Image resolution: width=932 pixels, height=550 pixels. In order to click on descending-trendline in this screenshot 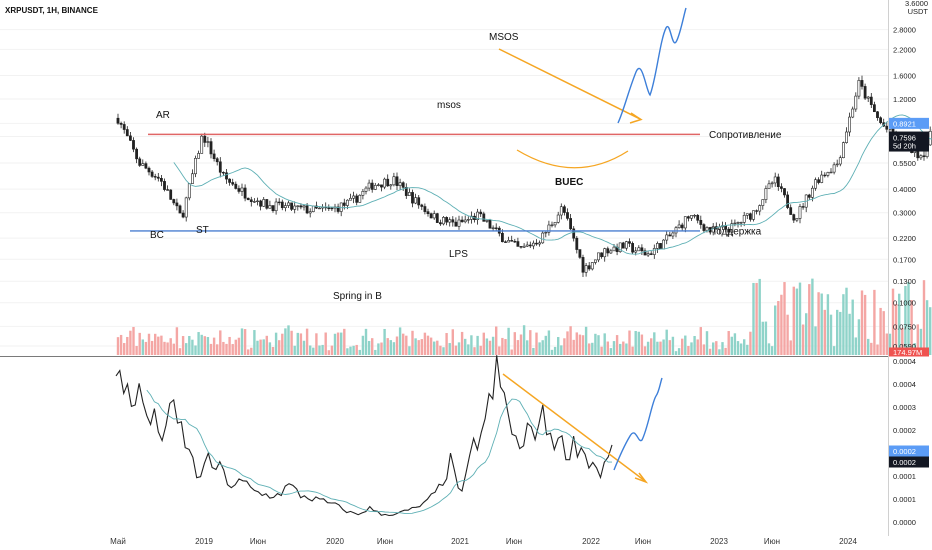, I will do `click(569, 84)`.